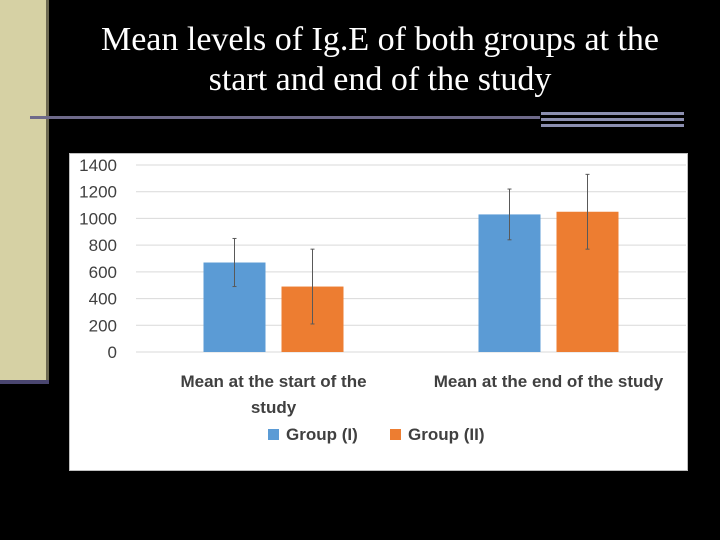  What do you see at coordinates (103, 299) in the screenshot?
I see `y-tick-label: 400` at bounding box center [103, 299].